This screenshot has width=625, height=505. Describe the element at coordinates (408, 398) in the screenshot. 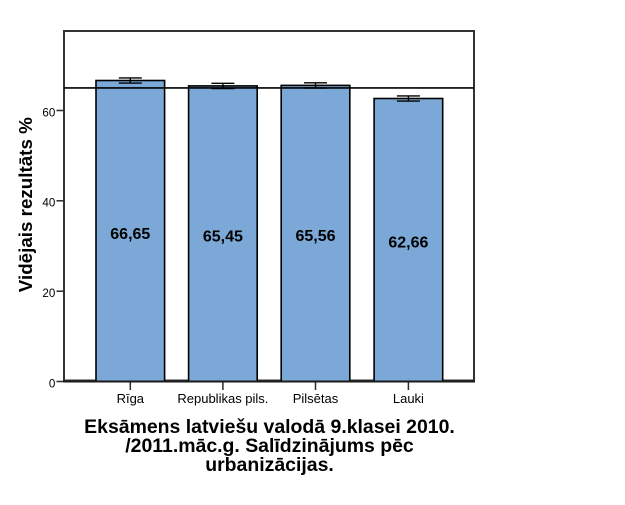

I see `svg-text: Lauki` at that location.